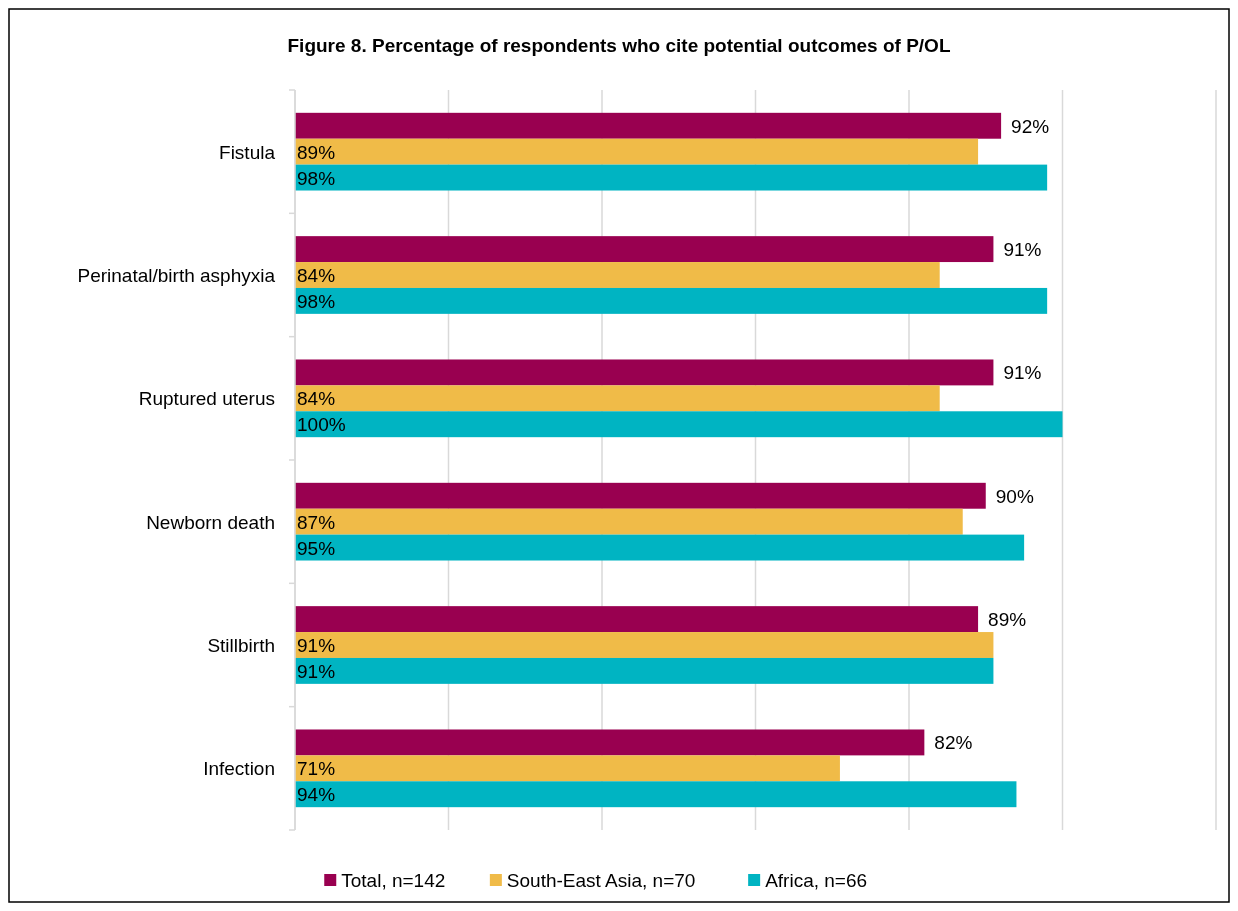 This screenshot has height=911, width=1238. I want to click on y-tick-label: Newborn death, so click(210, 522).